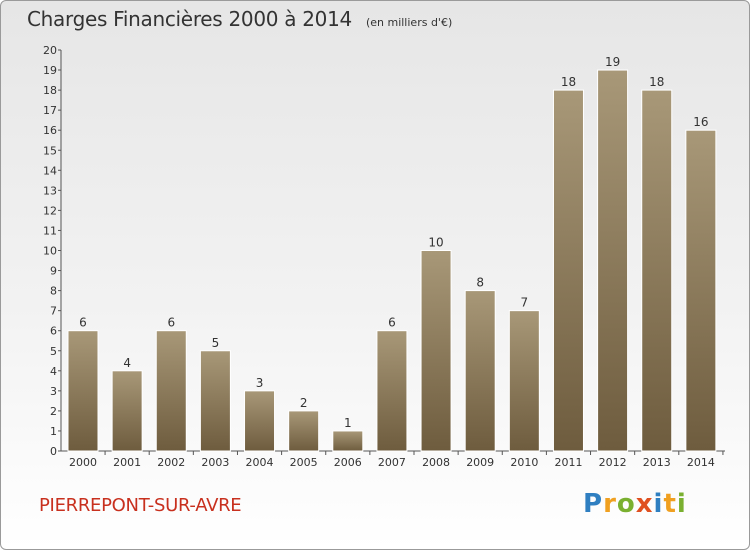 Image resolution: width=750 pixels, height=550 pixels. What do you see at coordinates (436, 462) in the screenshot?
I see `x-tick-label: 2008` at bounding box center [436, 462].